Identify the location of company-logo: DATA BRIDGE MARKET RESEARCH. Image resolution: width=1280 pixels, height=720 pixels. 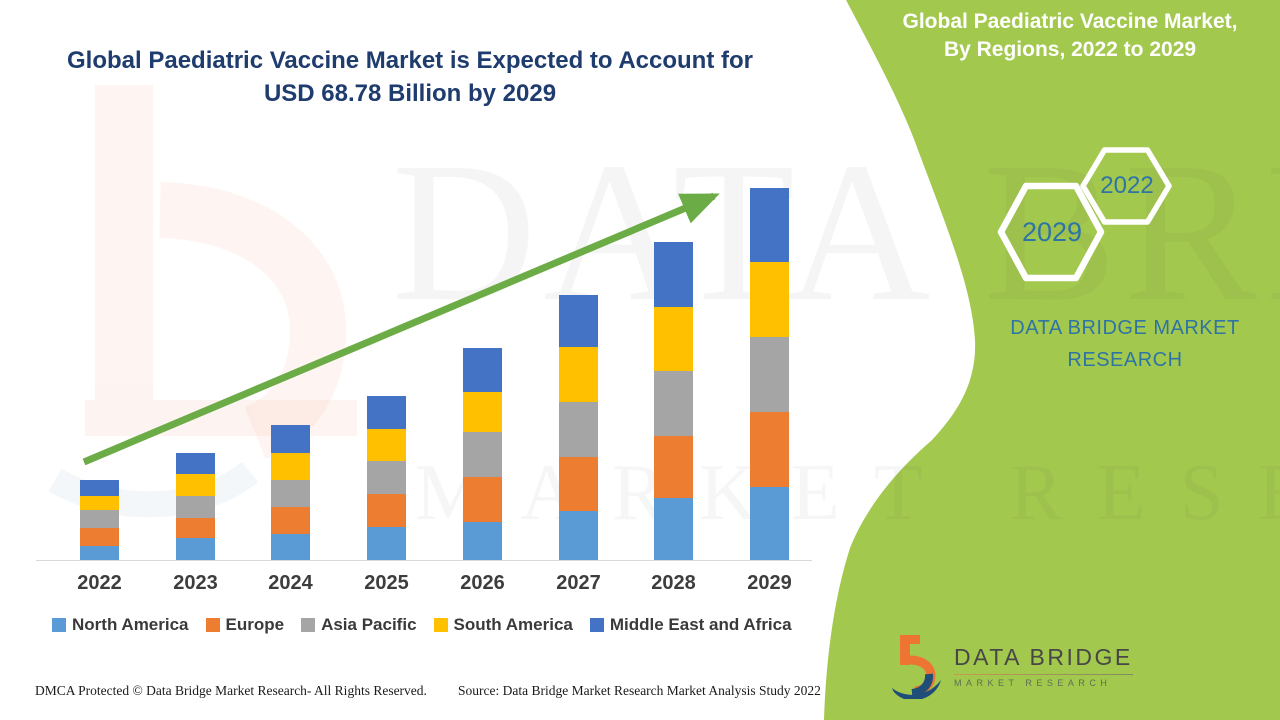
(1011, 666).